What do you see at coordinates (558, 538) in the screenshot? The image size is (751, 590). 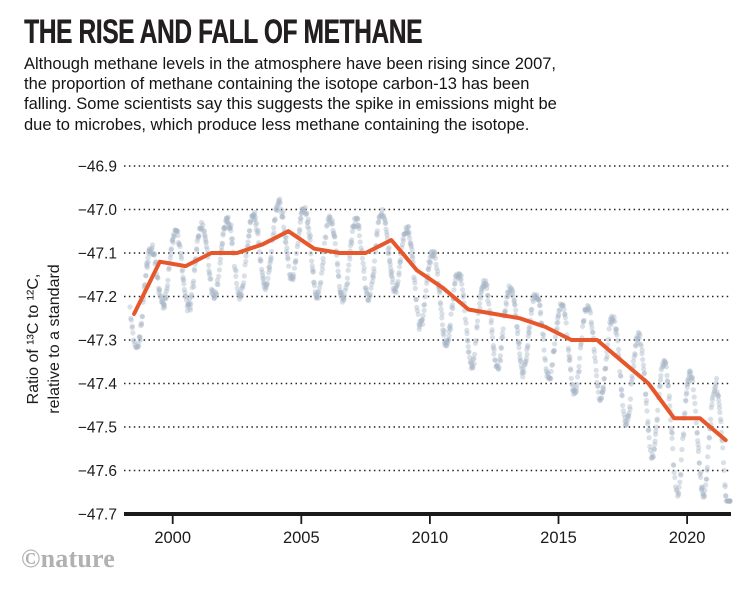 I see `x-tick-label: 2015` at bounding box center [558, 538].